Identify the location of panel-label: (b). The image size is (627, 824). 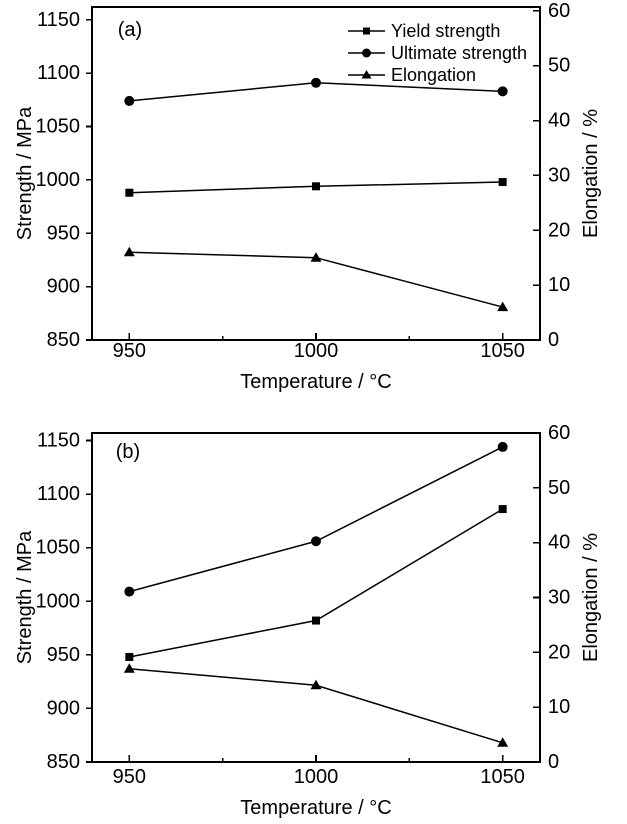
(128, 452).